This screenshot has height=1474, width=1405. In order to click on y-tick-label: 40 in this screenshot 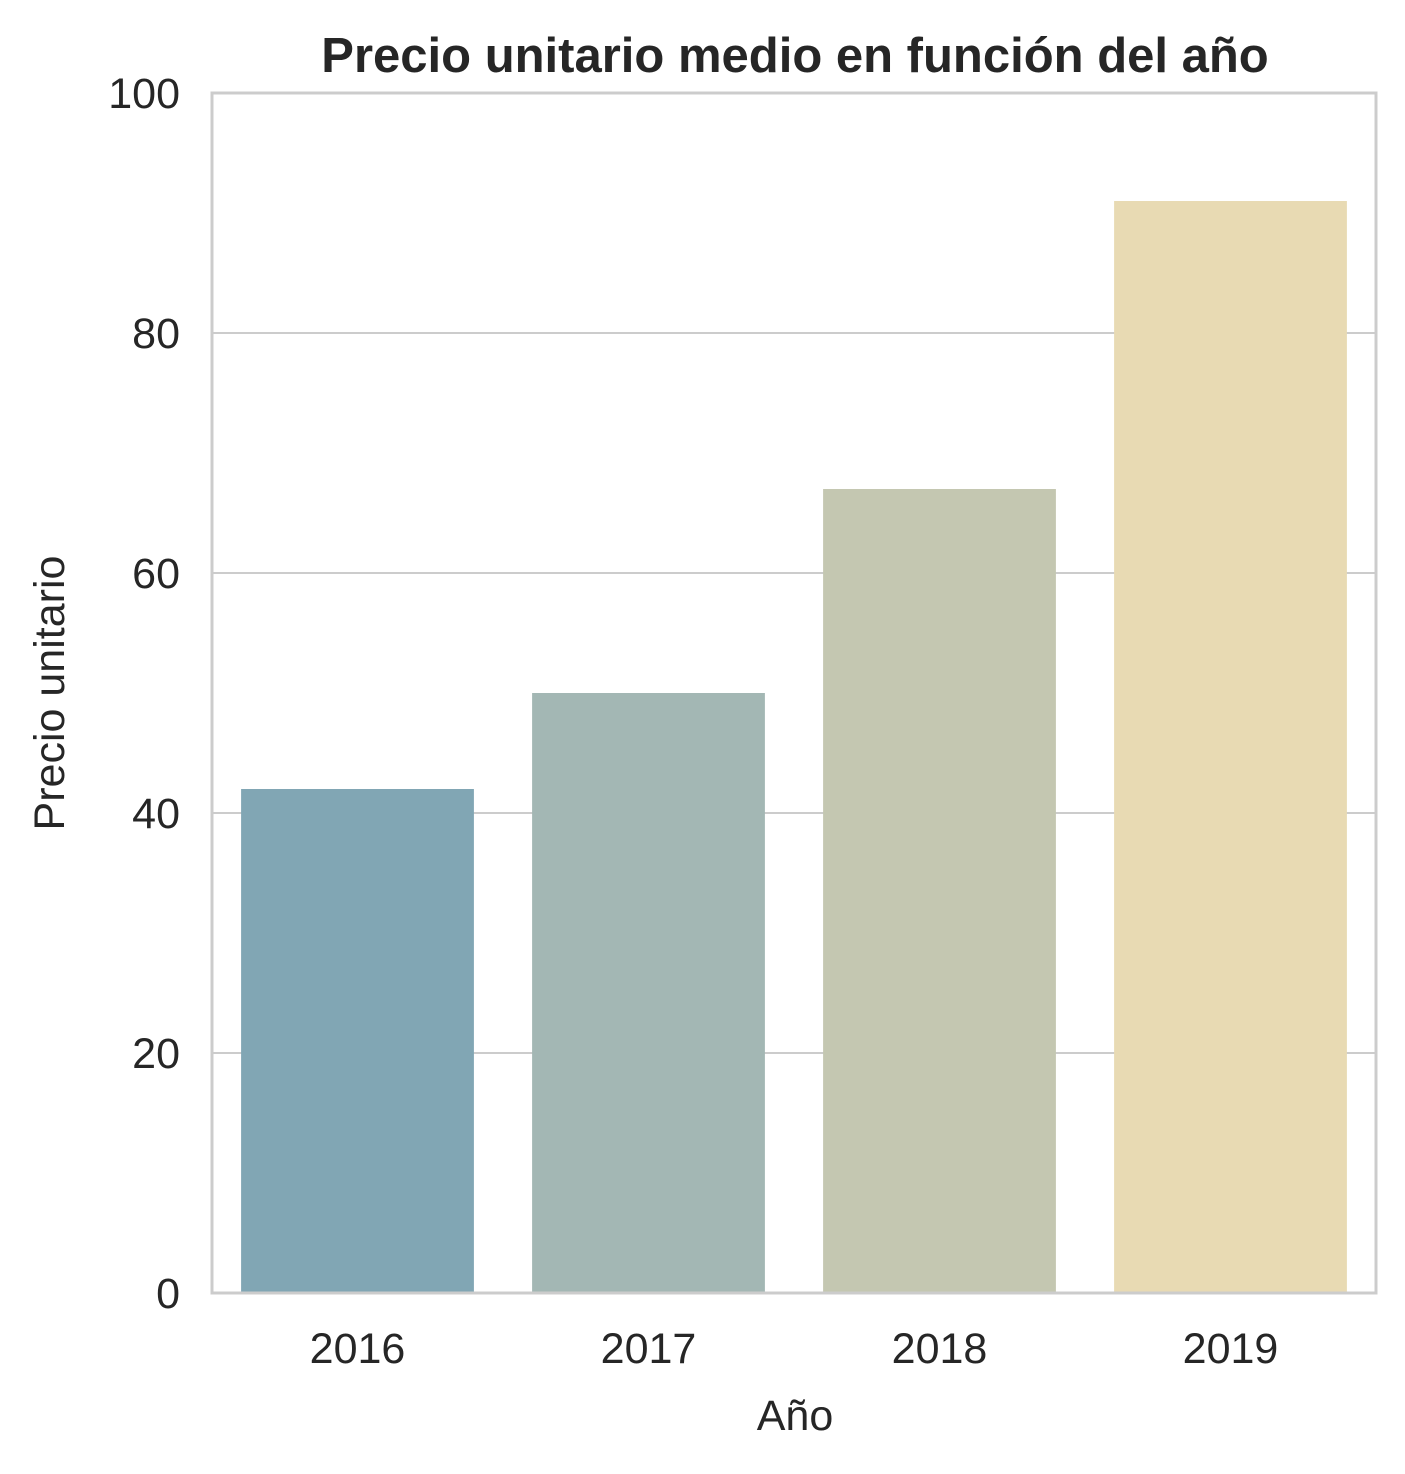, I will do `click(156, 814)`.